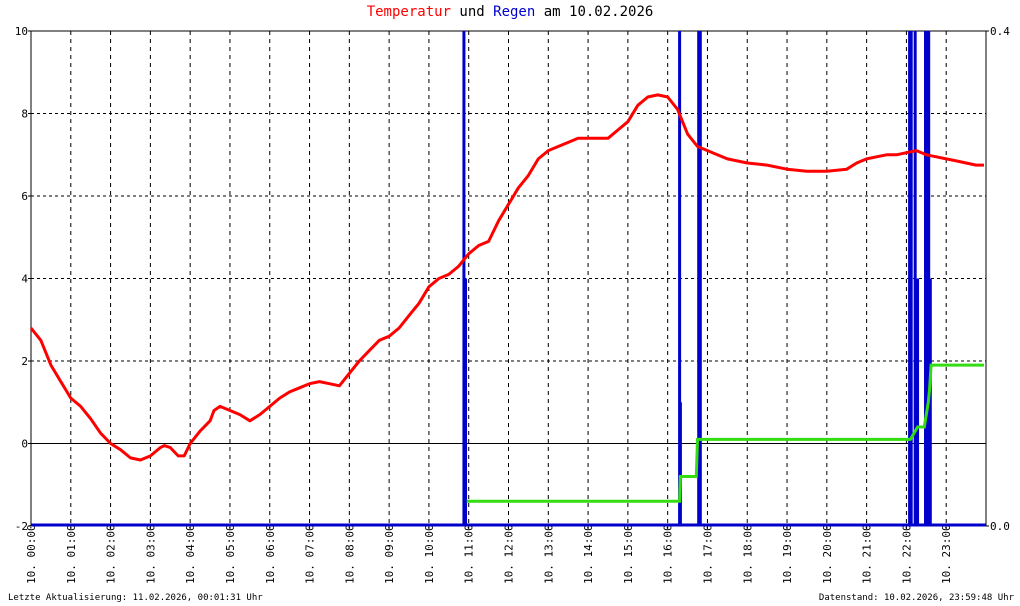  Describe the element at coordinates (1000, 526) in the screenshot. I see `y-tick-label-right: 0.0` at that location.